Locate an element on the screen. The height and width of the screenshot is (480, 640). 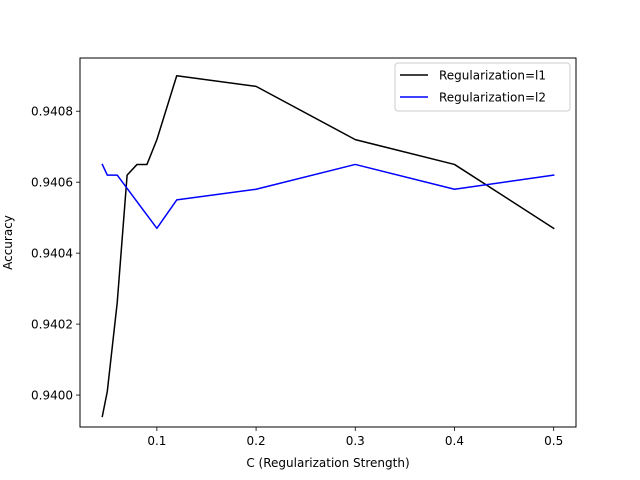
y-axis-ticks: 0.9400 0.9402 0.9404 0.9406 0.9408 is located at coordinates (55, 254).